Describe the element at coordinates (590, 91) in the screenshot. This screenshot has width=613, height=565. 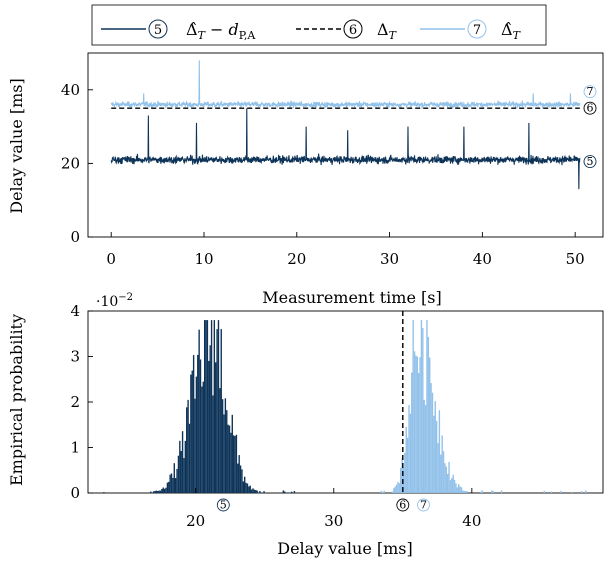
I see `svg-text: 7` at that location.